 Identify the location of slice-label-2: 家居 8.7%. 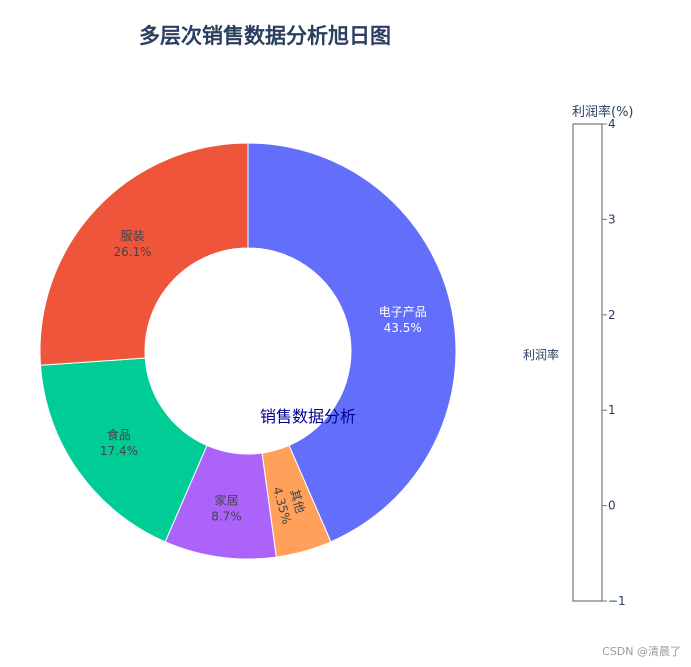
(226, 508).